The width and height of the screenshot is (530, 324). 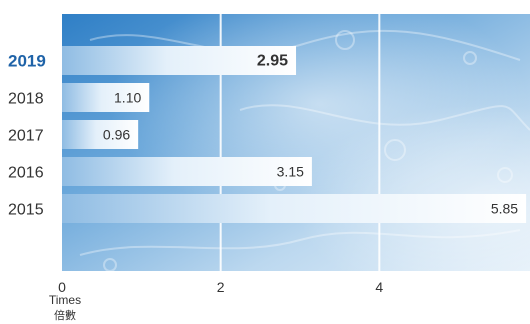 I want to click on category-labels: 2019 2018 2017 2016 2015, so click(x=27, y=135).